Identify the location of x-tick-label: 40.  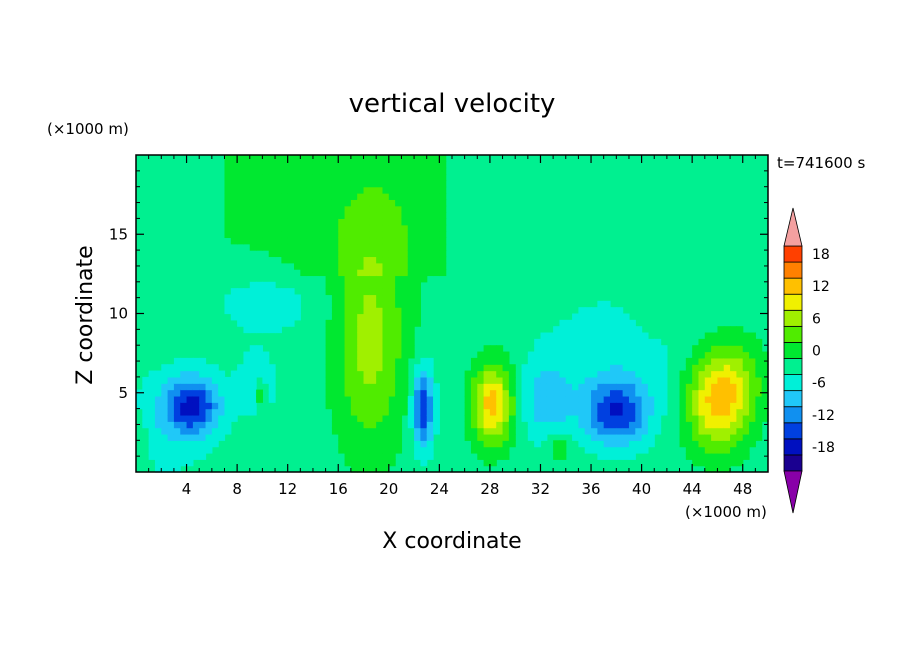
(641, 489).